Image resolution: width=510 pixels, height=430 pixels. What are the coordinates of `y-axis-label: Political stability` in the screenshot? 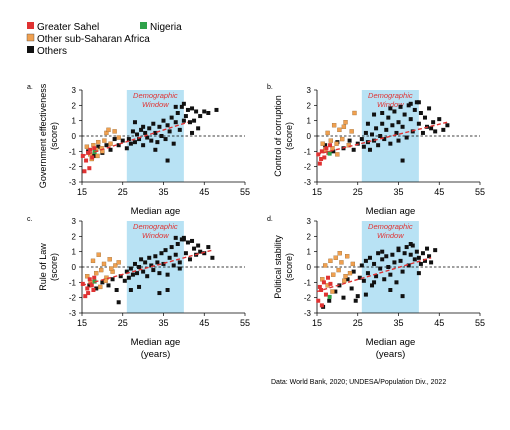 It's located at (278, 267).